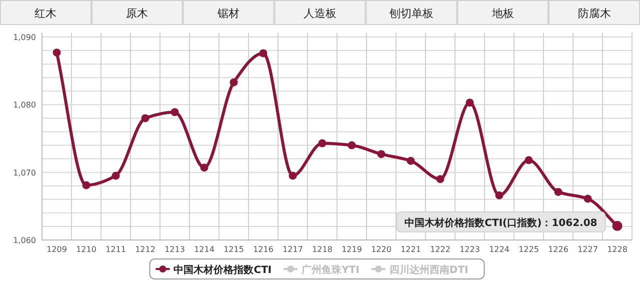 The width and height of the screenshot is (640, 284). What do you see at coordinates (322, 249) in the screenshot?
I see `x-tick-label: 1218` at bounding box center [322, 249].